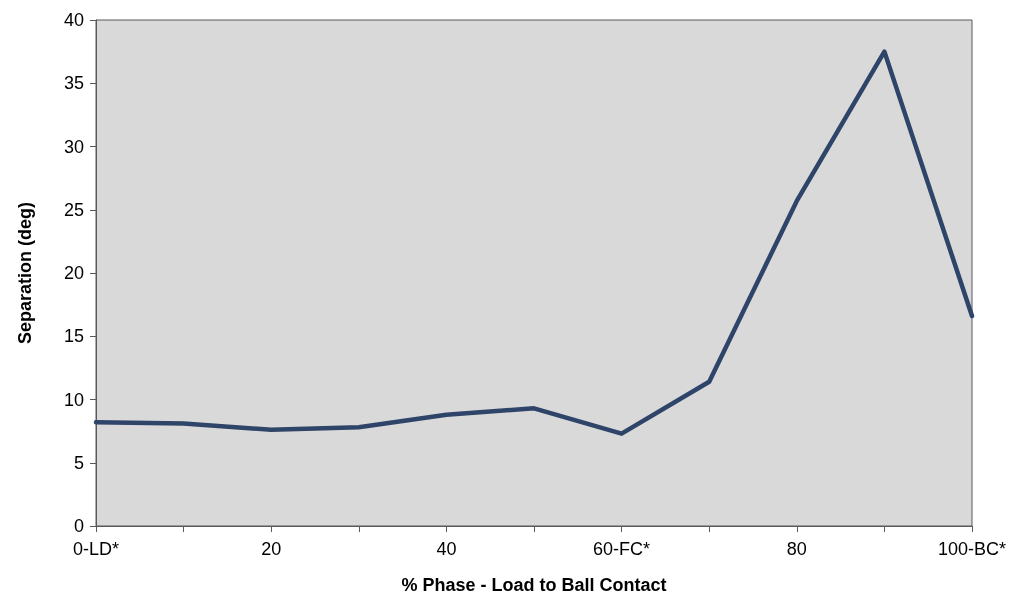 Image resolution: width=1026 pixels, height=613 pixels. Describe the element at coordinates (73, 336) in the screenshot. I see `y-tick-label: 15` at that location.